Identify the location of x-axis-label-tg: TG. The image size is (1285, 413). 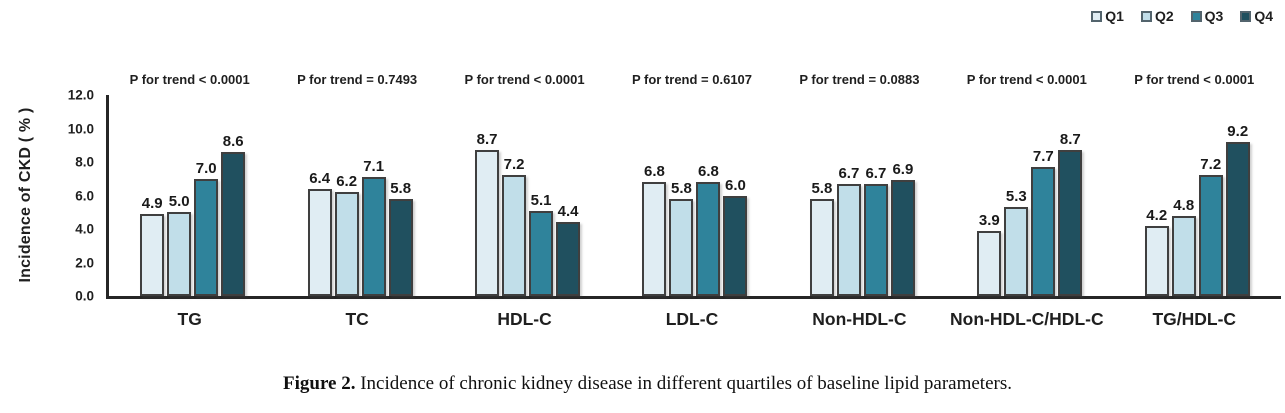
(189, 319).